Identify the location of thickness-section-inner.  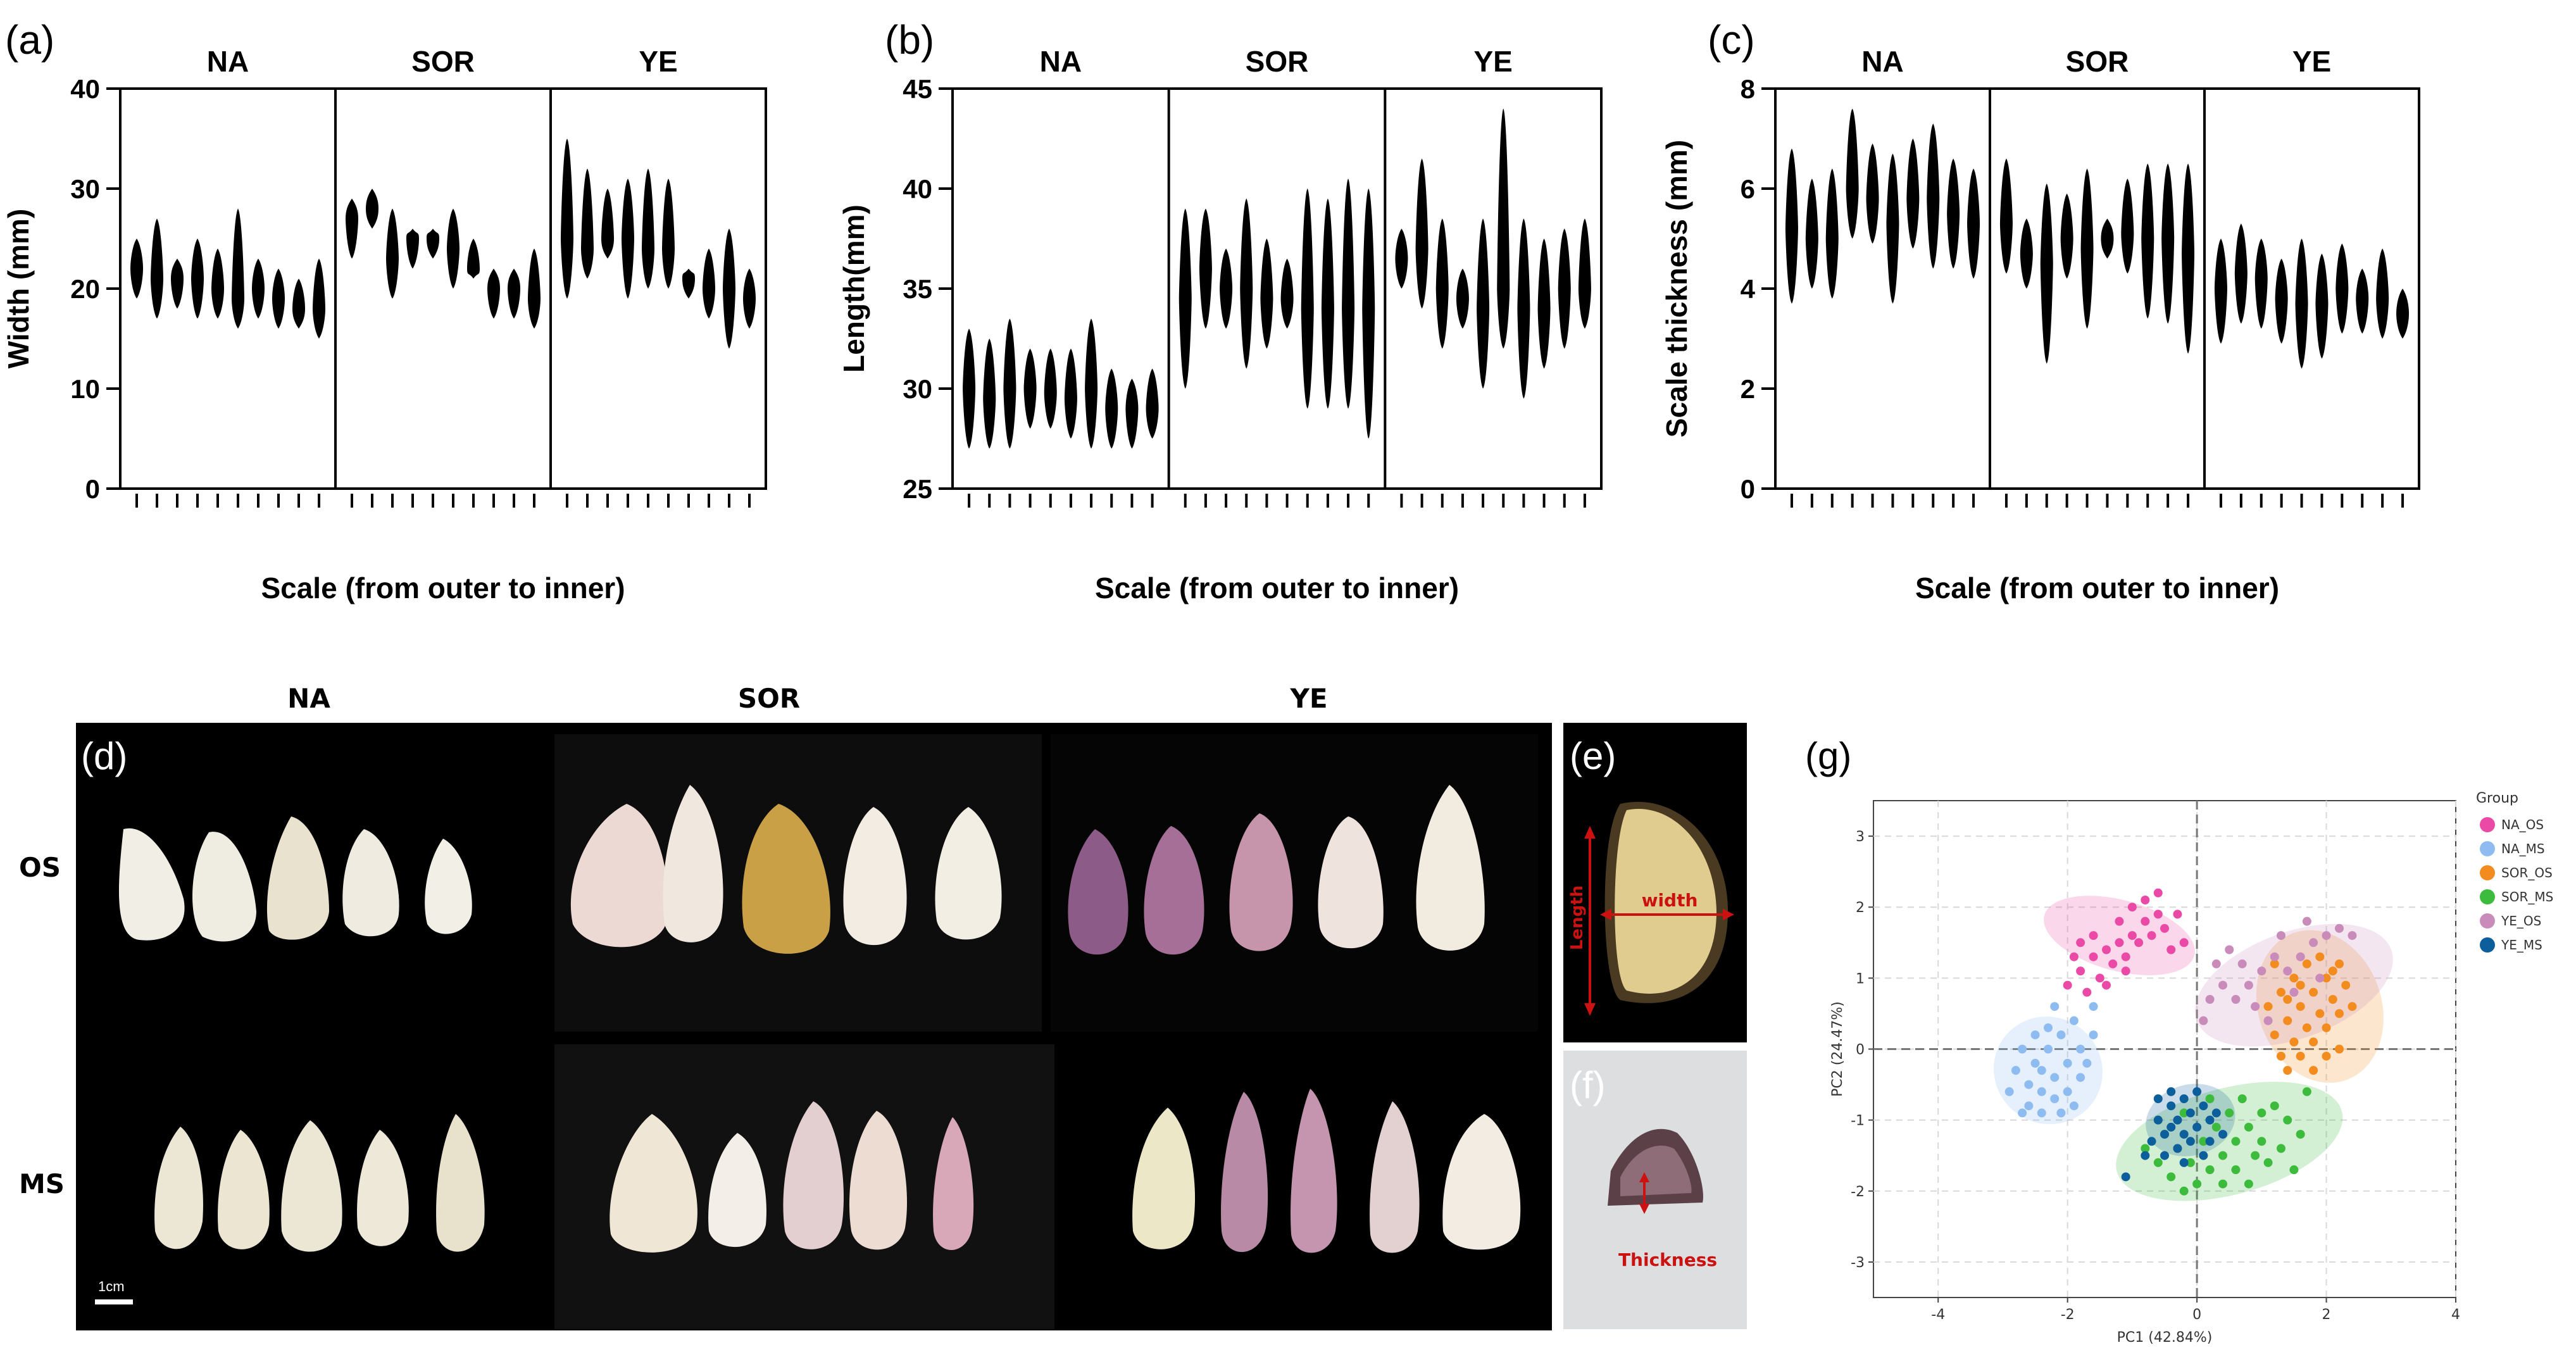
(1656, 1171).